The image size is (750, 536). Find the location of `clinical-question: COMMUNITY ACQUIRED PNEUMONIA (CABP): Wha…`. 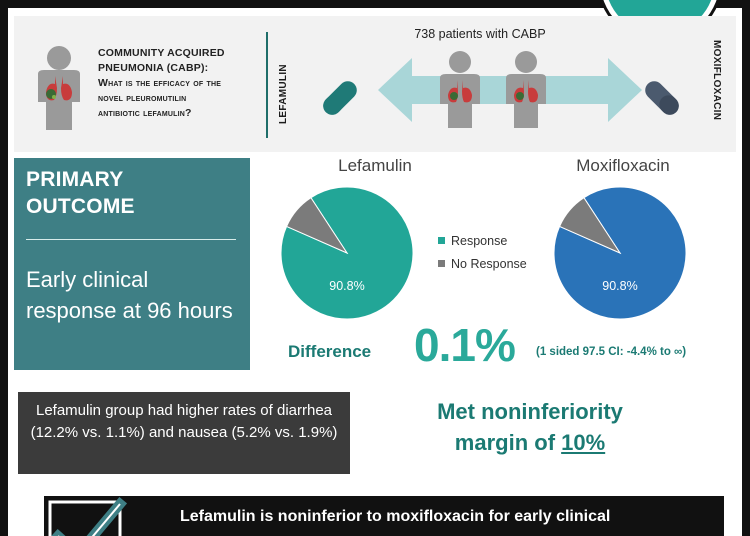

clinical-question: COMMUNITY ACQUIRED PNEUMONIA (CABP): Wha… is located at coordinates (178, 83).